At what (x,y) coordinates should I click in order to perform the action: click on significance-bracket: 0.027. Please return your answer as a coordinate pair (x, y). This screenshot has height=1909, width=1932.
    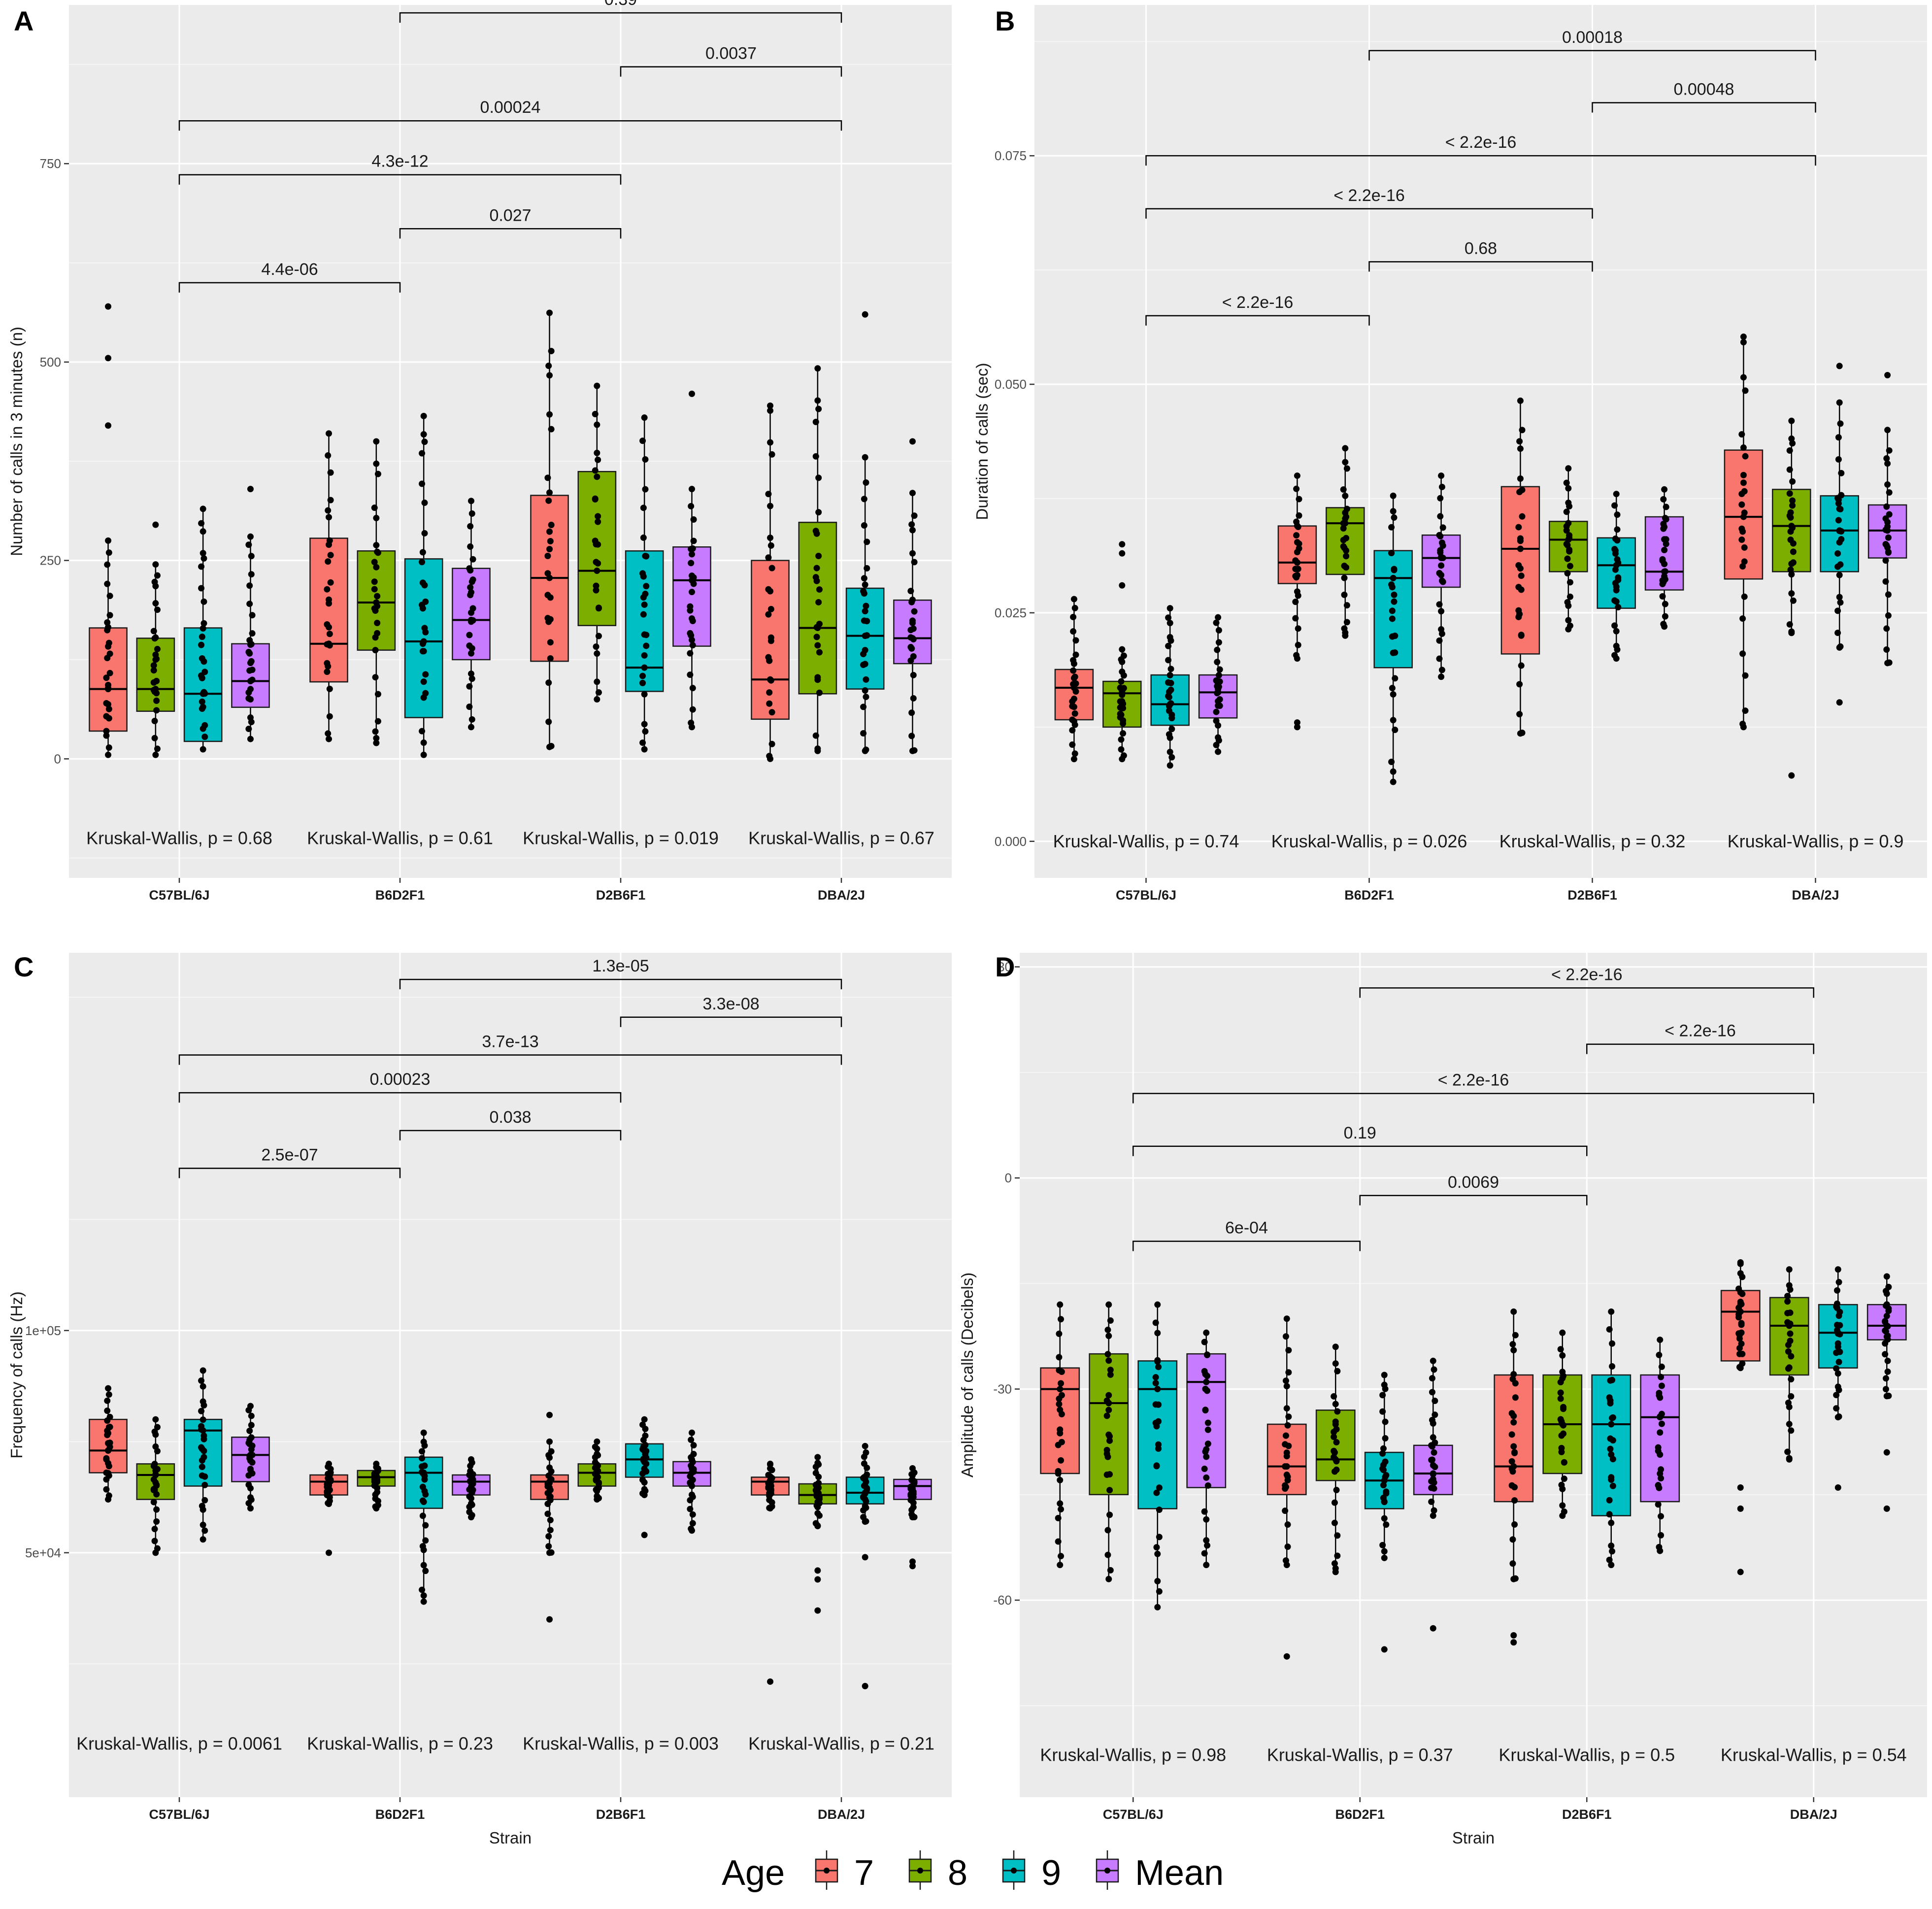
    Looking at the image, I should click on (510, 222).